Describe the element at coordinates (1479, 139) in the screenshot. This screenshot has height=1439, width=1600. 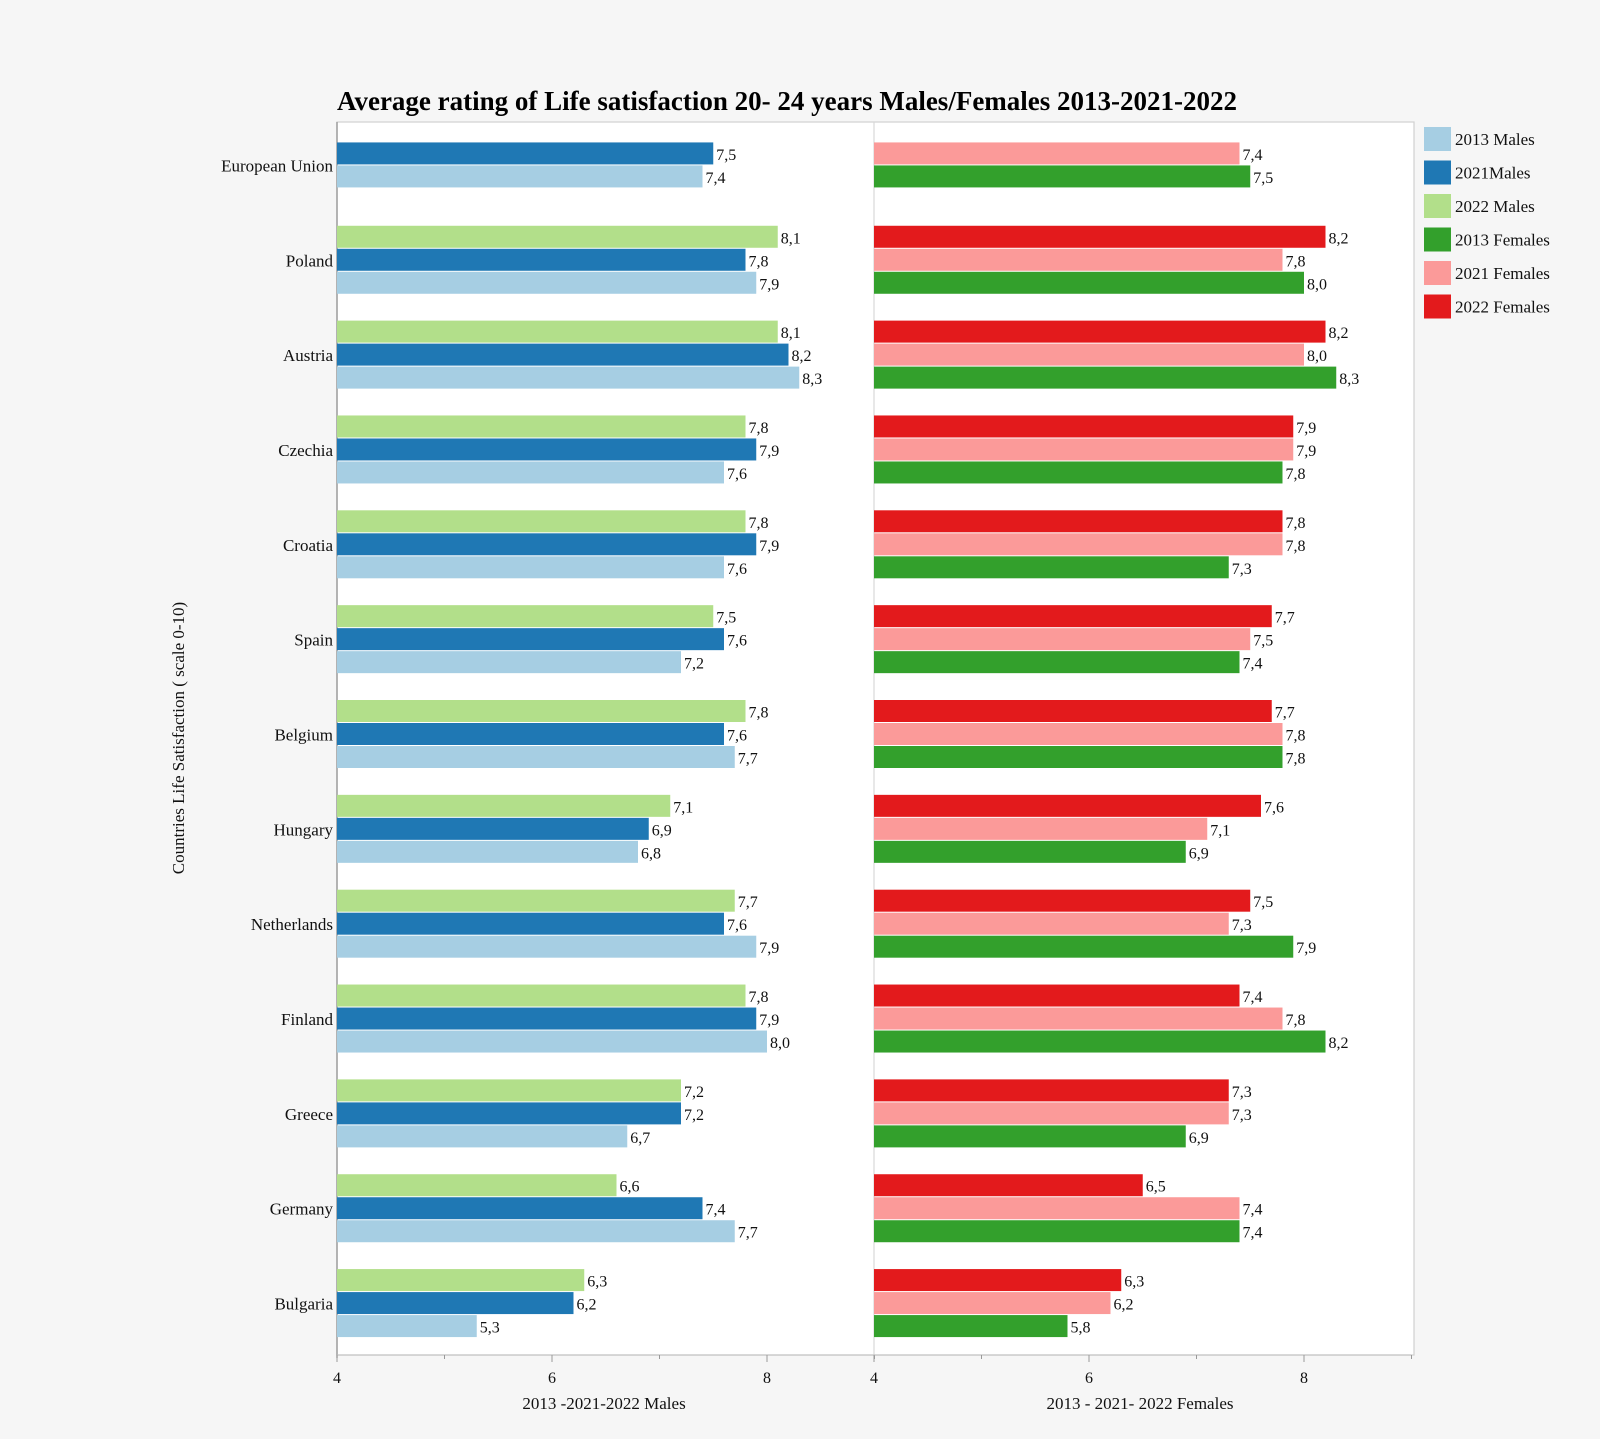
I see `legend-item: 2013 Males` at that location.